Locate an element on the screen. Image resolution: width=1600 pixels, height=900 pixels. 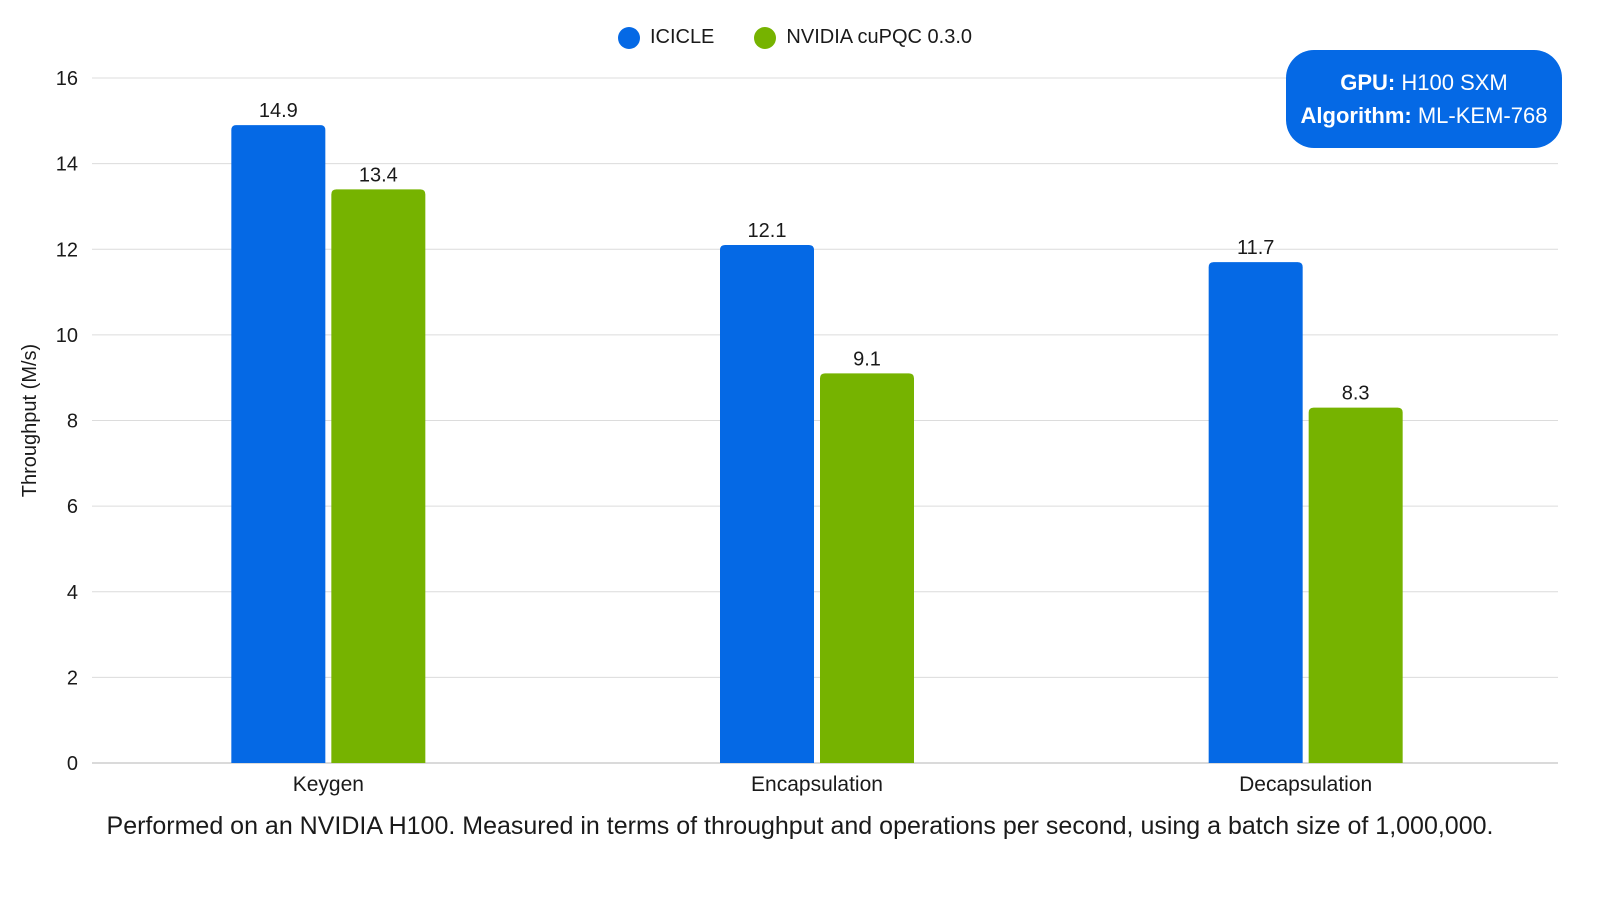
algorithm-line: Algorithm: ML-KEM-768 is located at coordinates (1424, 115).